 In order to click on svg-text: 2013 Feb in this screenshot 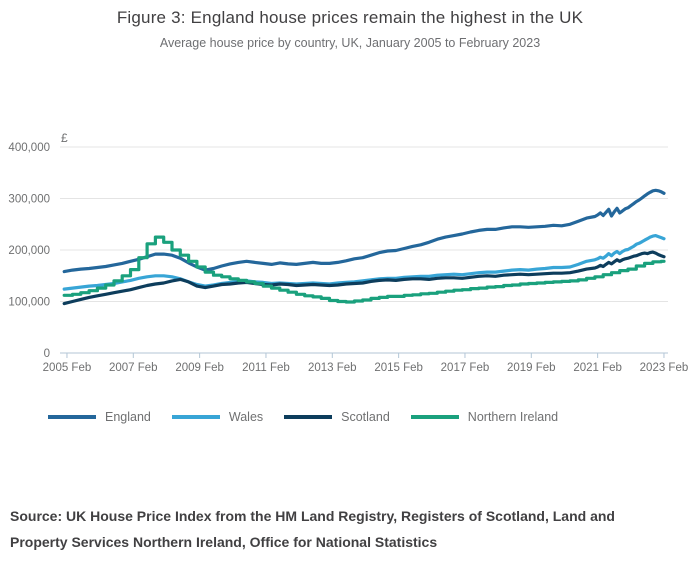, I will do `click(332, 368)`.